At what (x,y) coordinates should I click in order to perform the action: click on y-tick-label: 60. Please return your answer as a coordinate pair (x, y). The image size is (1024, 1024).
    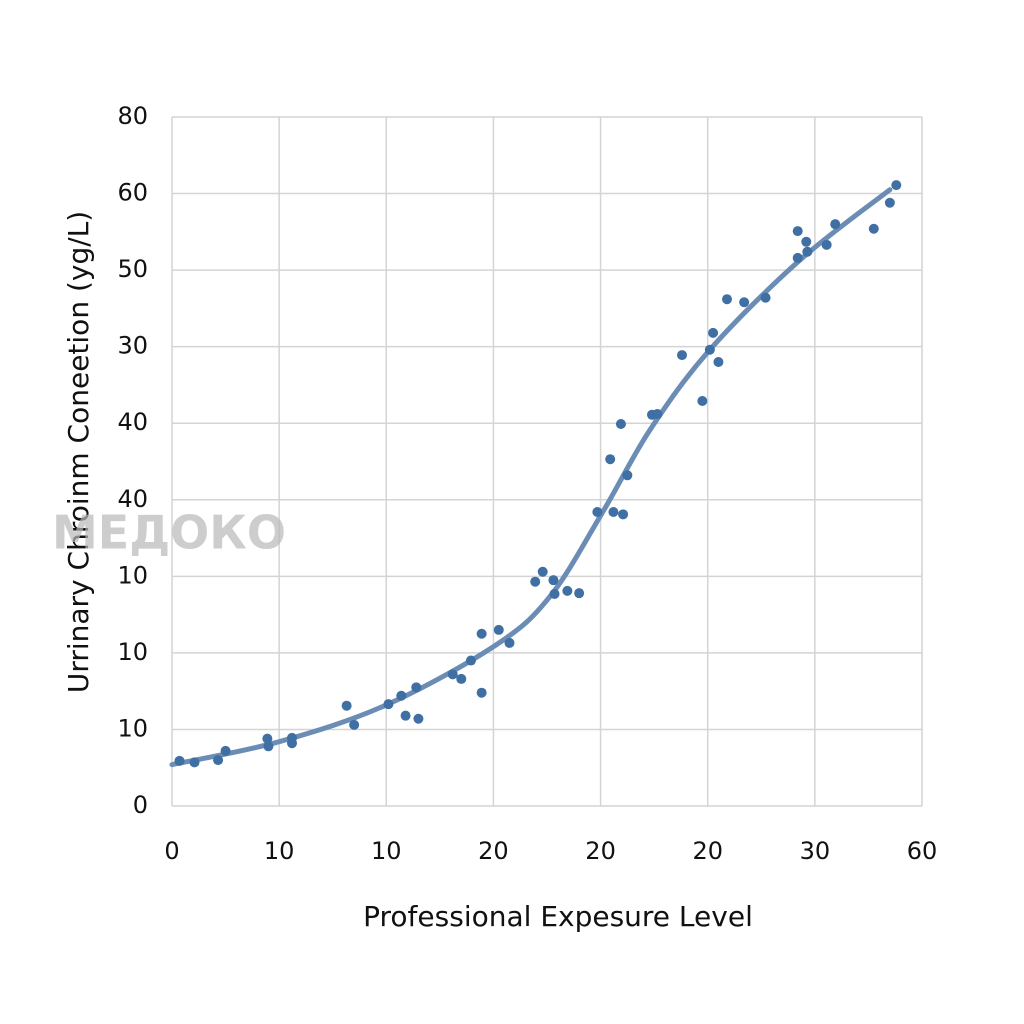
    Looking at the image, I should click on (132, 193).